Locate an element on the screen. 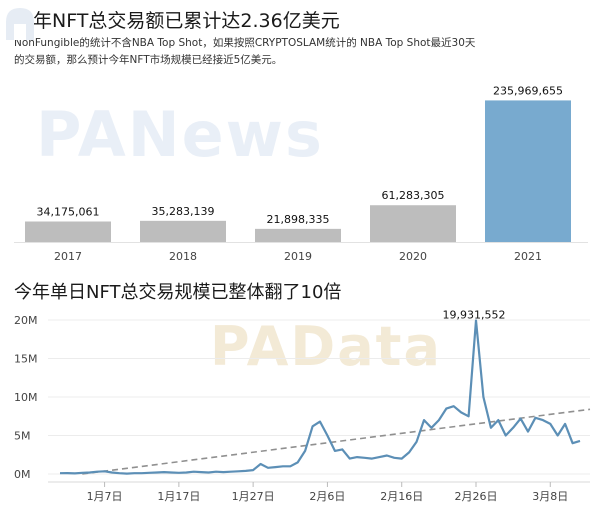  bar-2020 is located at coordinates (413, 223).